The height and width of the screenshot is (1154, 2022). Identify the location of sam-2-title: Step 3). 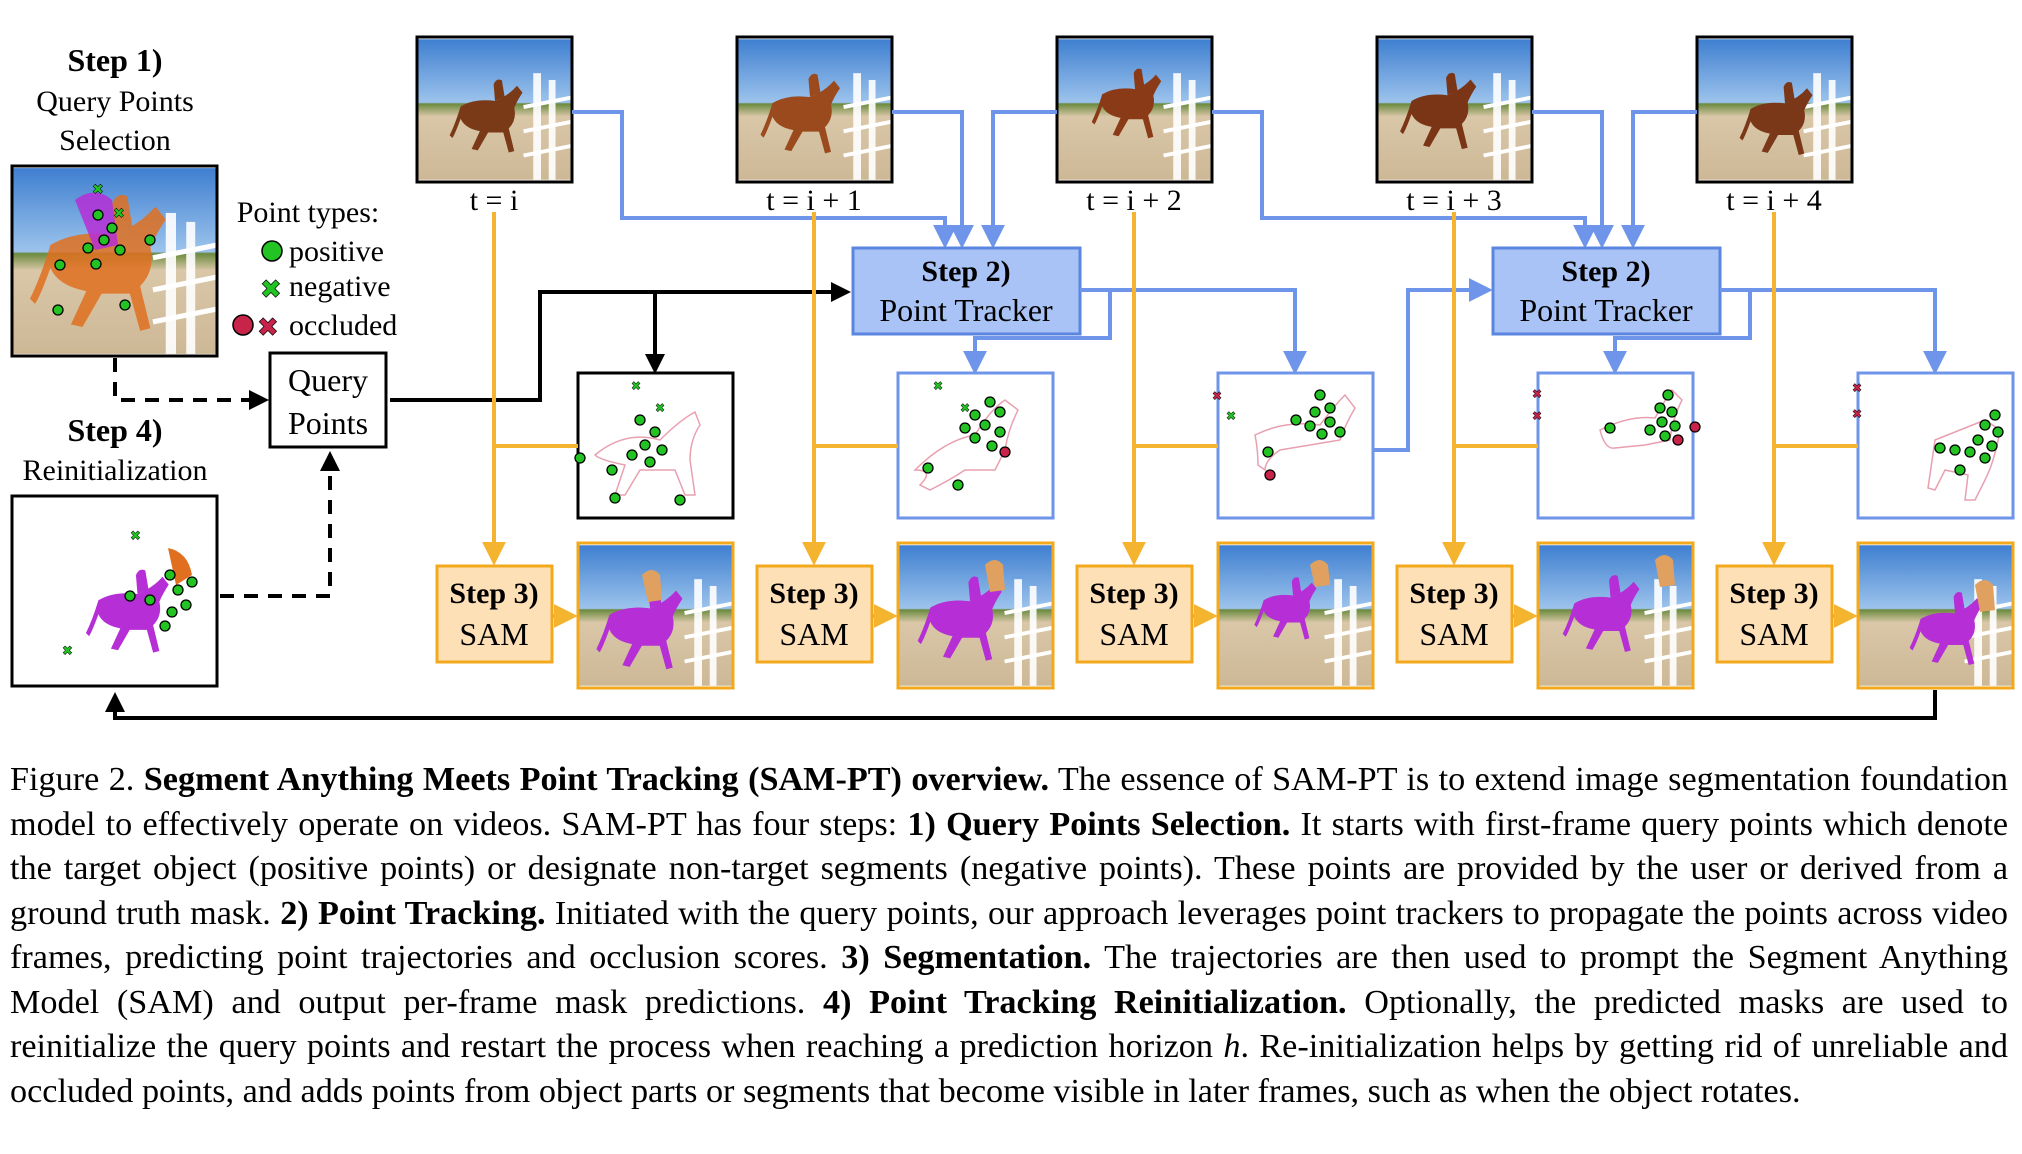
(1133, 593).